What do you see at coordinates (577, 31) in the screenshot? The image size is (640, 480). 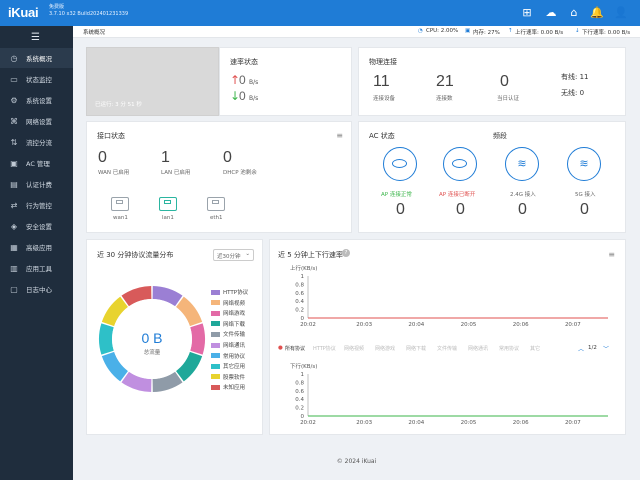 I see `download-icon: ↓` at bounding box center [577, 31].